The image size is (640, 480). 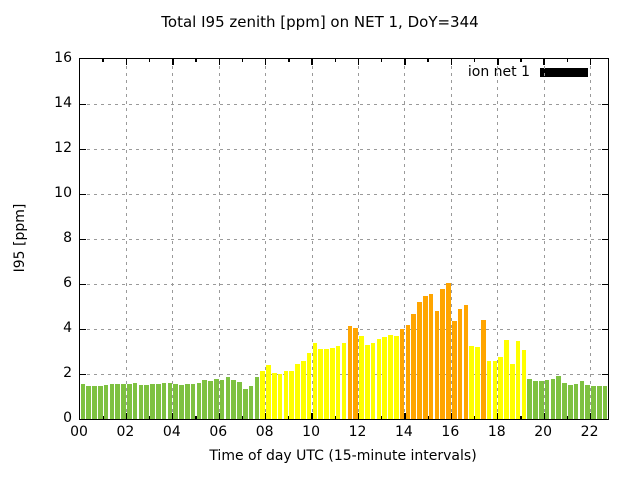 I want to click on y-tick-label: 14, so click(x=63, y=103).